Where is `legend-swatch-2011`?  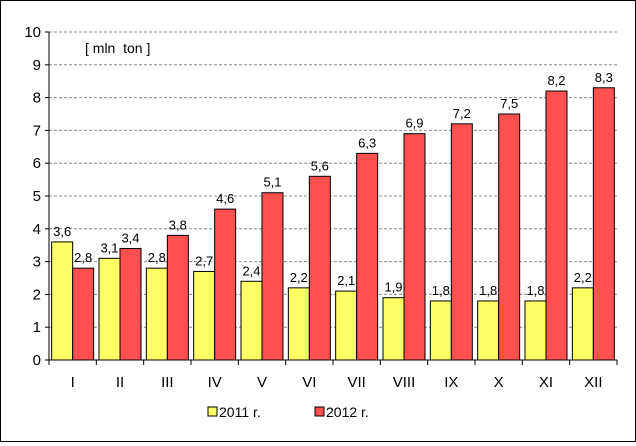 legend-swatch-2011 is located at coordinates (212, 411).